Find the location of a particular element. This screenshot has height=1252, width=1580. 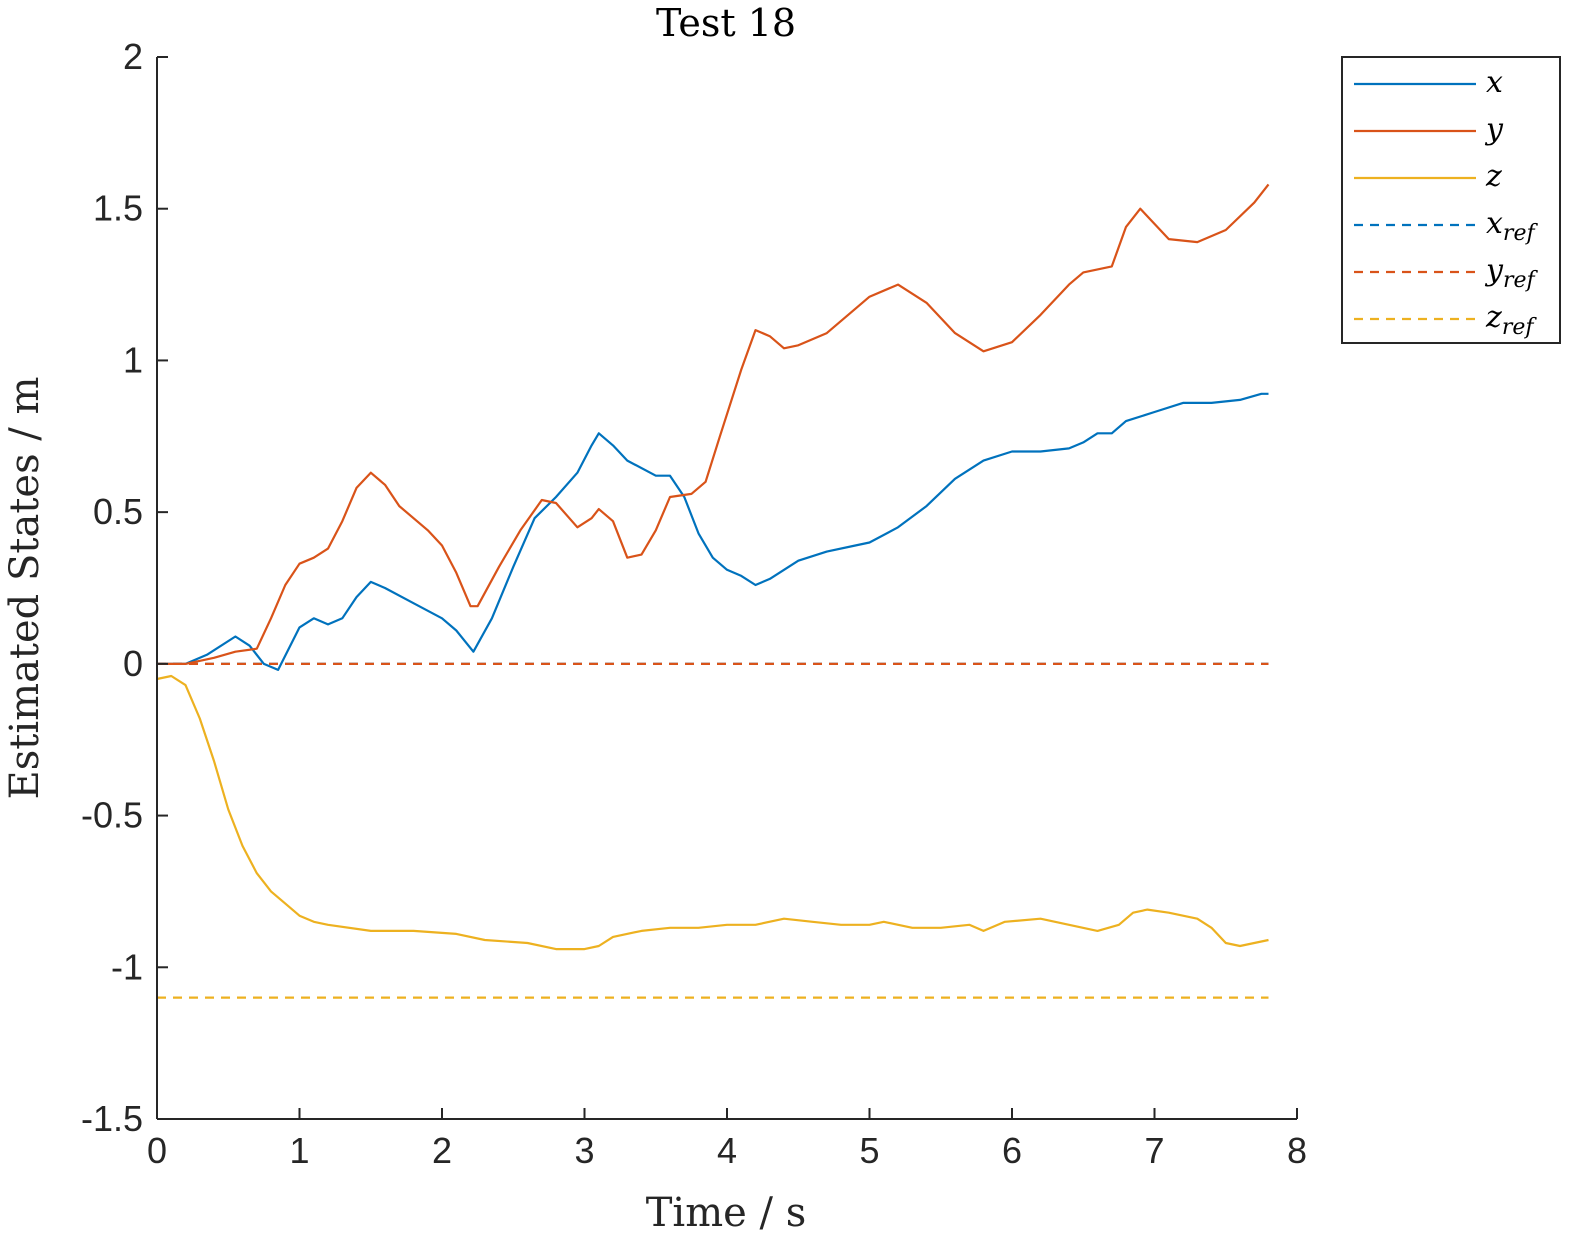

y-tick-label: 0.5 is located at coordinates (118, 511).